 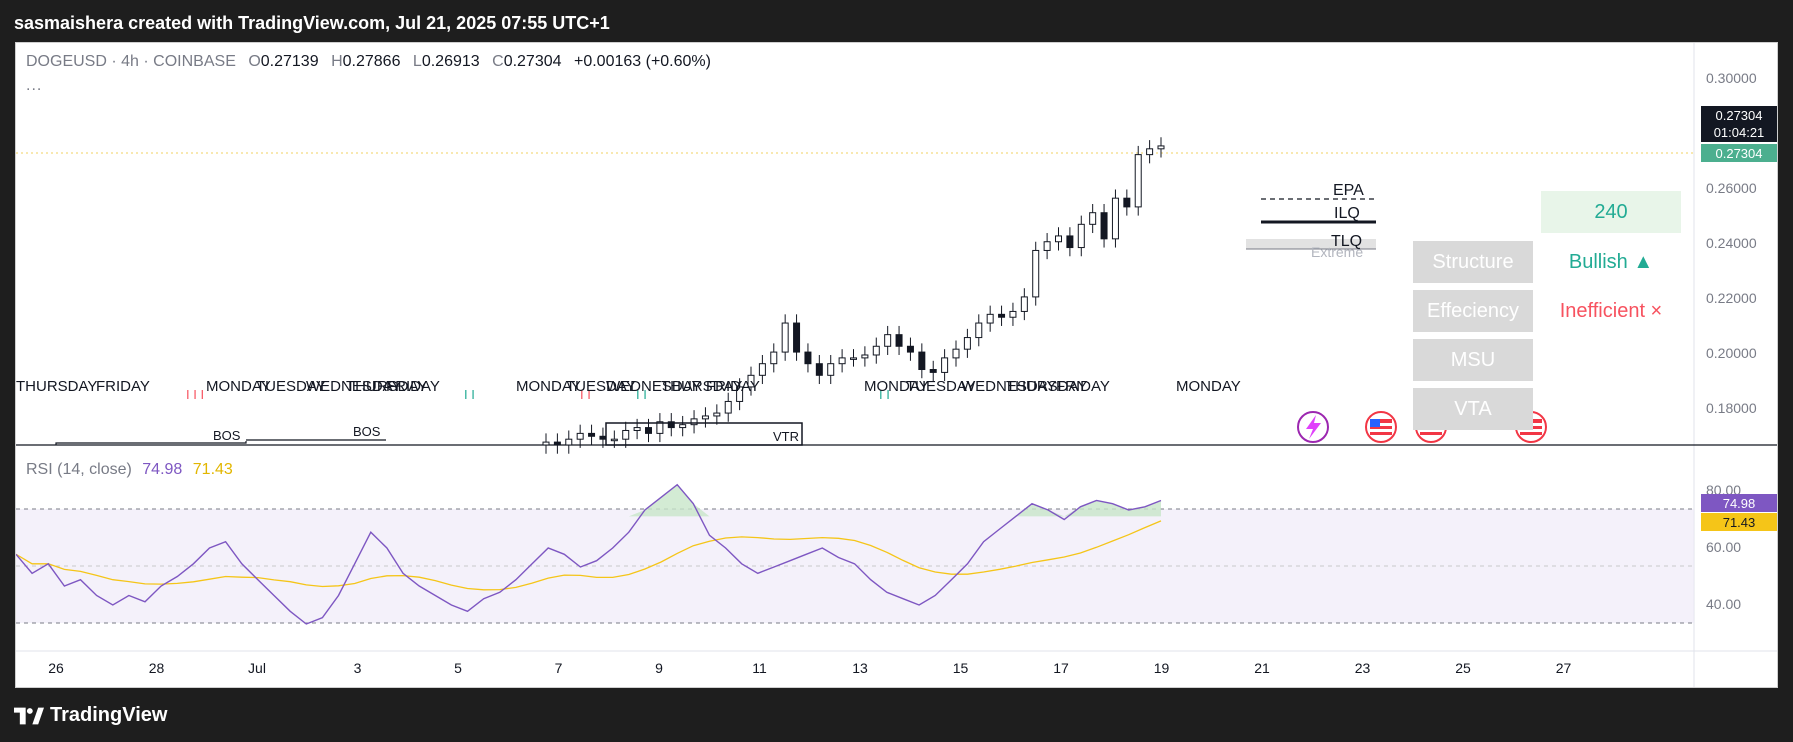 I want to click on ilq-label: ILQ, so click(x=1347, y=213).